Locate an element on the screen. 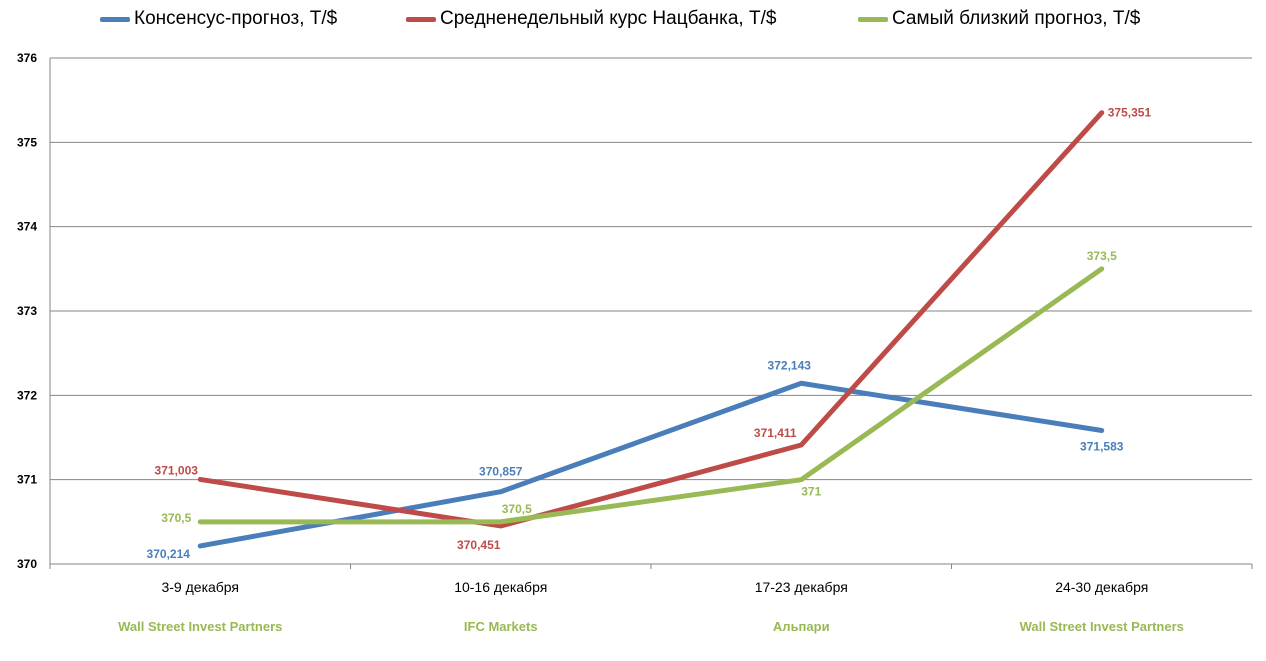  x-tick-label: 10-16 декабря is located at coordinates (500, 587).